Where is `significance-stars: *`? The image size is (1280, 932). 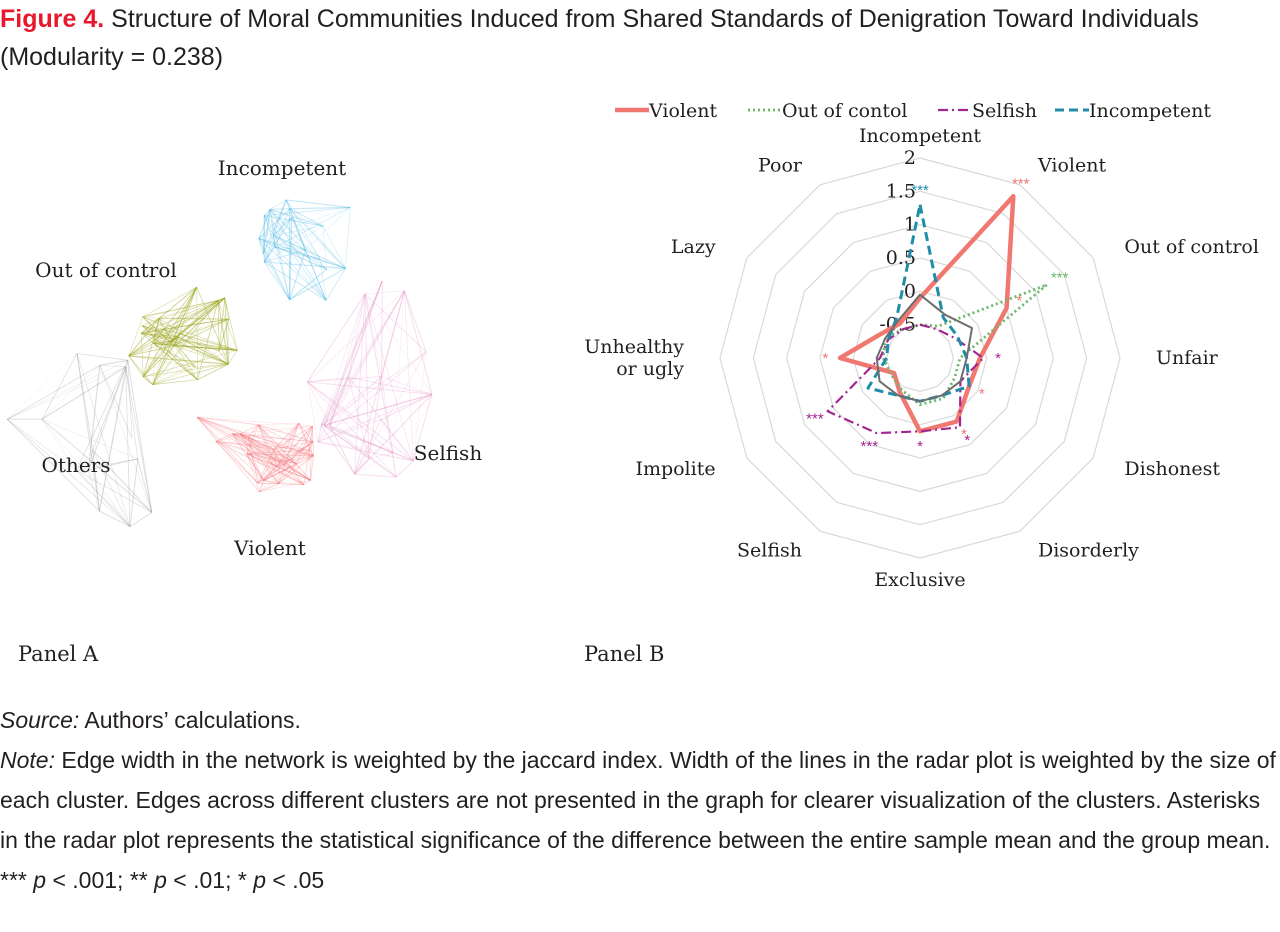 significance-stars: * is located at coordinates (964, 434).